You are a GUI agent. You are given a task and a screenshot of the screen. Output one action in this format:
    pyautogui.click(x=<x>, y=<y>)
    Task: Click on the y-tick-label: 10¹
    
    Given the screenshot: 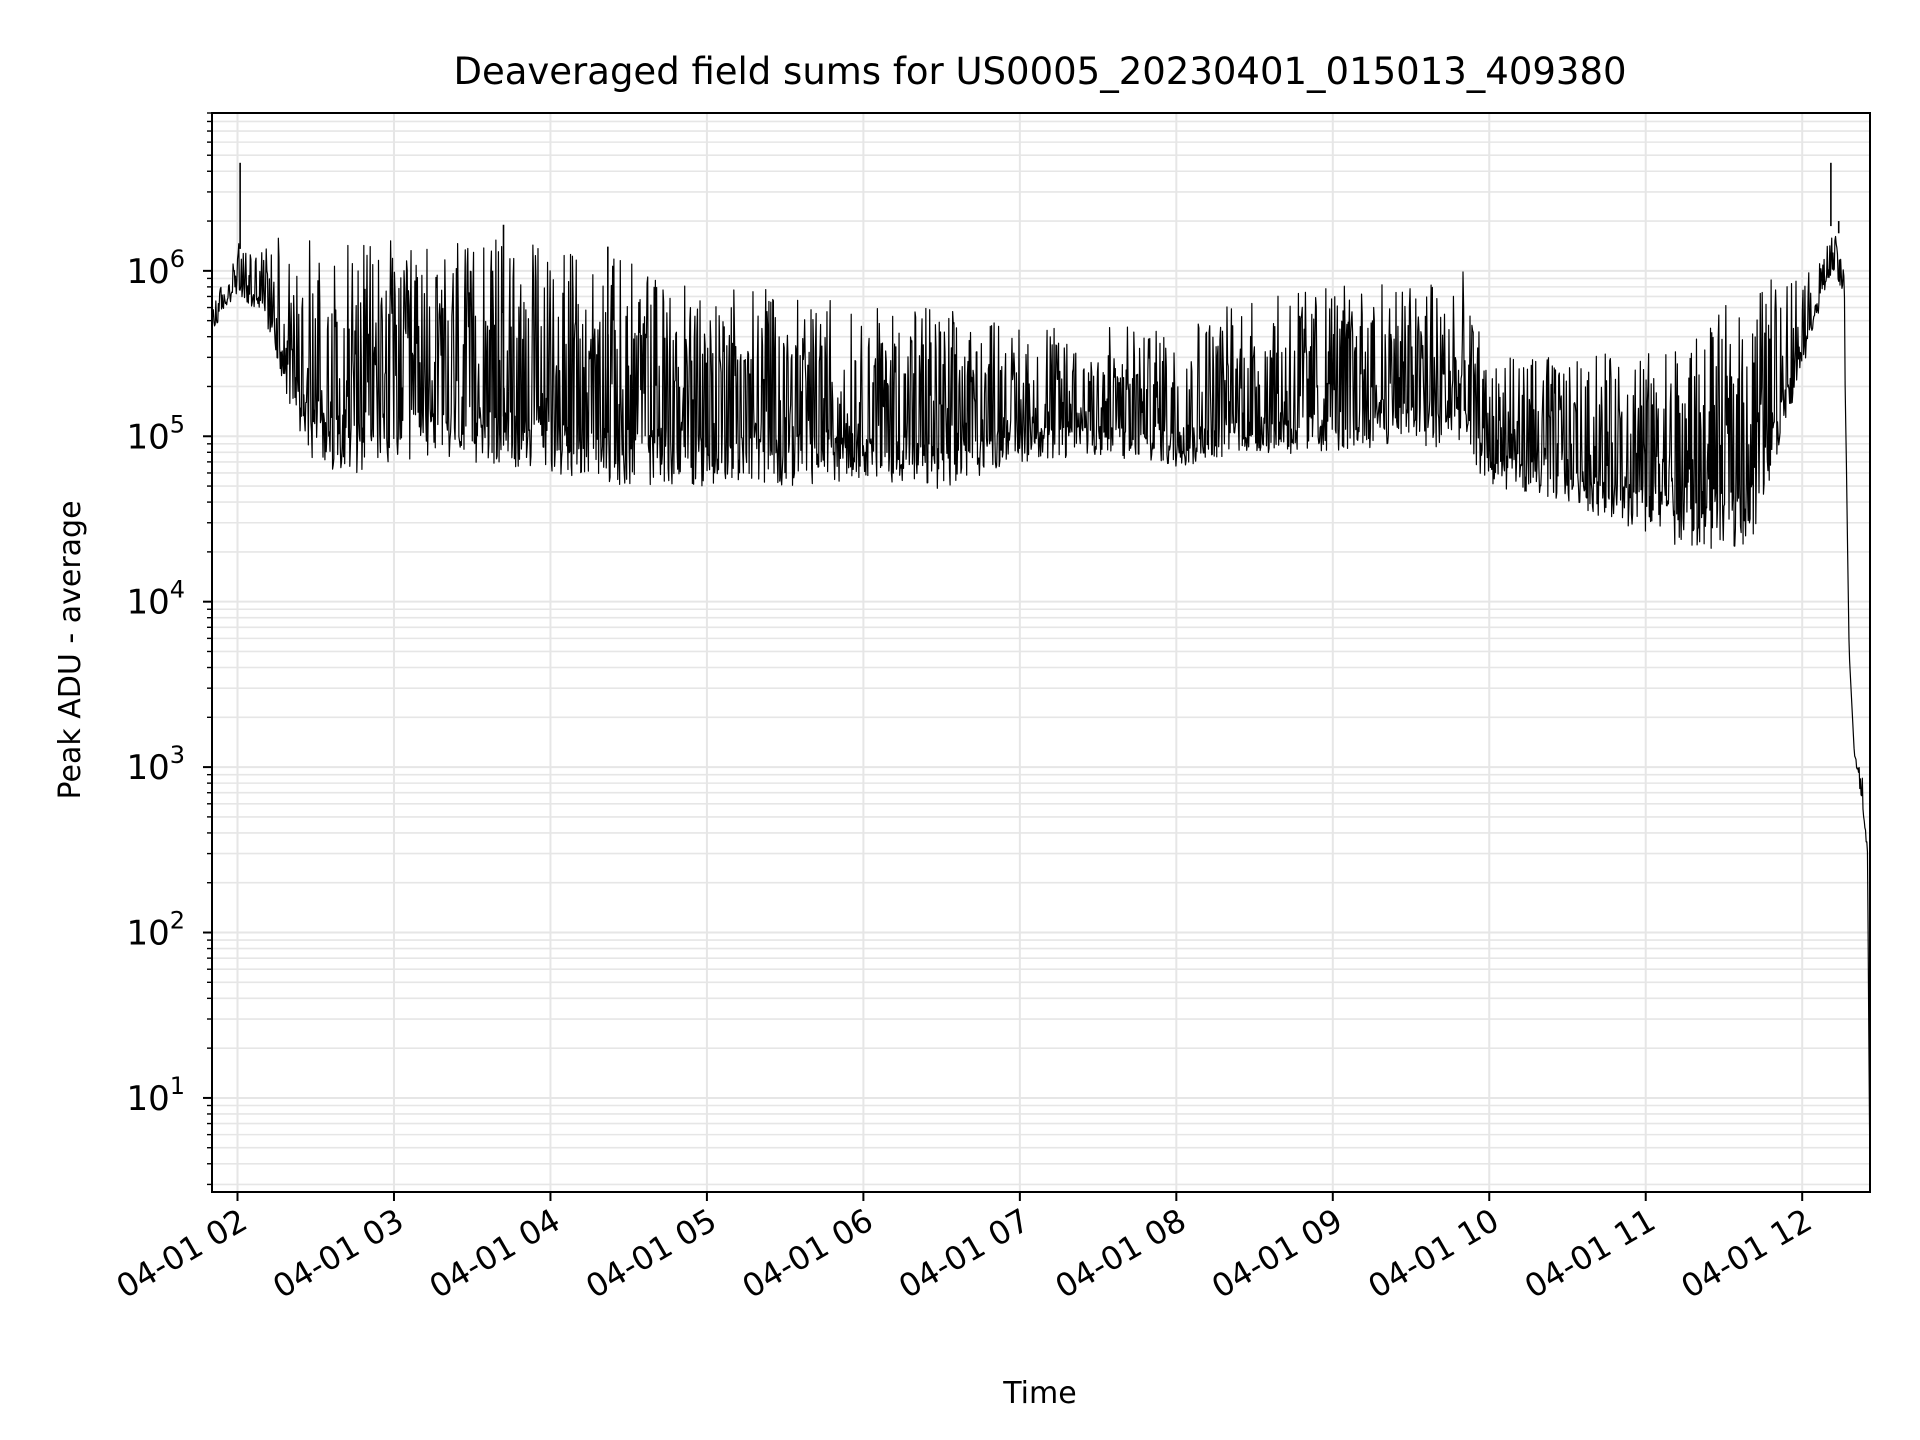 What is the action you would take?
    pyautogui.click(x=155, y=1095)
    